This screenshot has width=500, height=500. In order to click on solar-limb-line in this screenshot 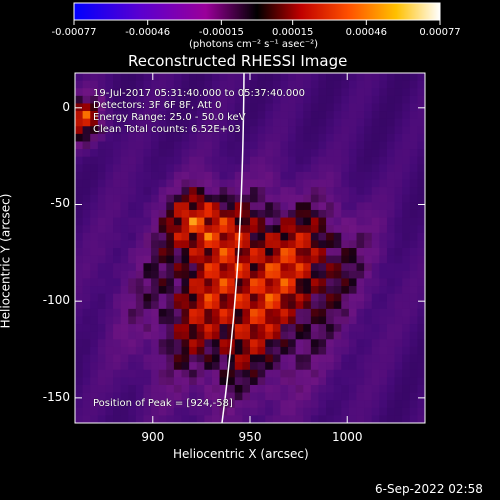, I will do `click(233, 248)`.